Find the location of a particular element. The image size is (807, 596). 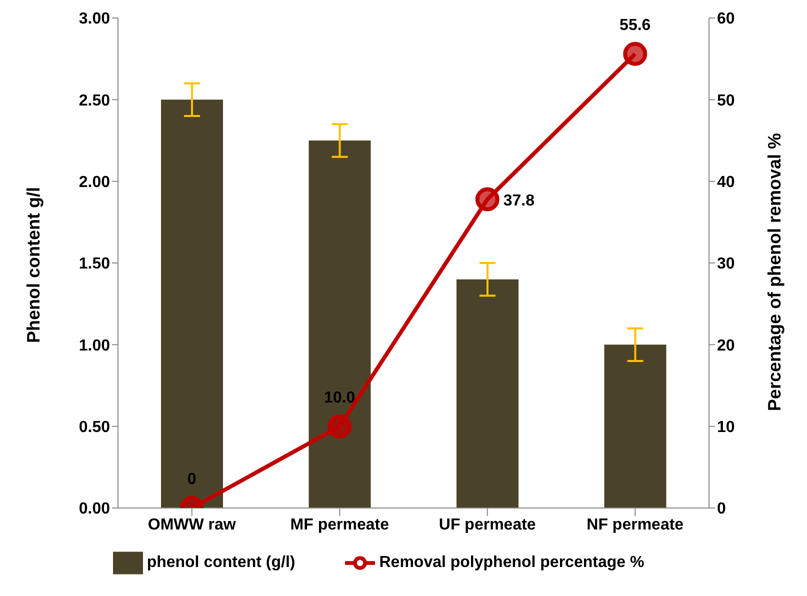

data-label: 0 is located at coordinates (191, 479).